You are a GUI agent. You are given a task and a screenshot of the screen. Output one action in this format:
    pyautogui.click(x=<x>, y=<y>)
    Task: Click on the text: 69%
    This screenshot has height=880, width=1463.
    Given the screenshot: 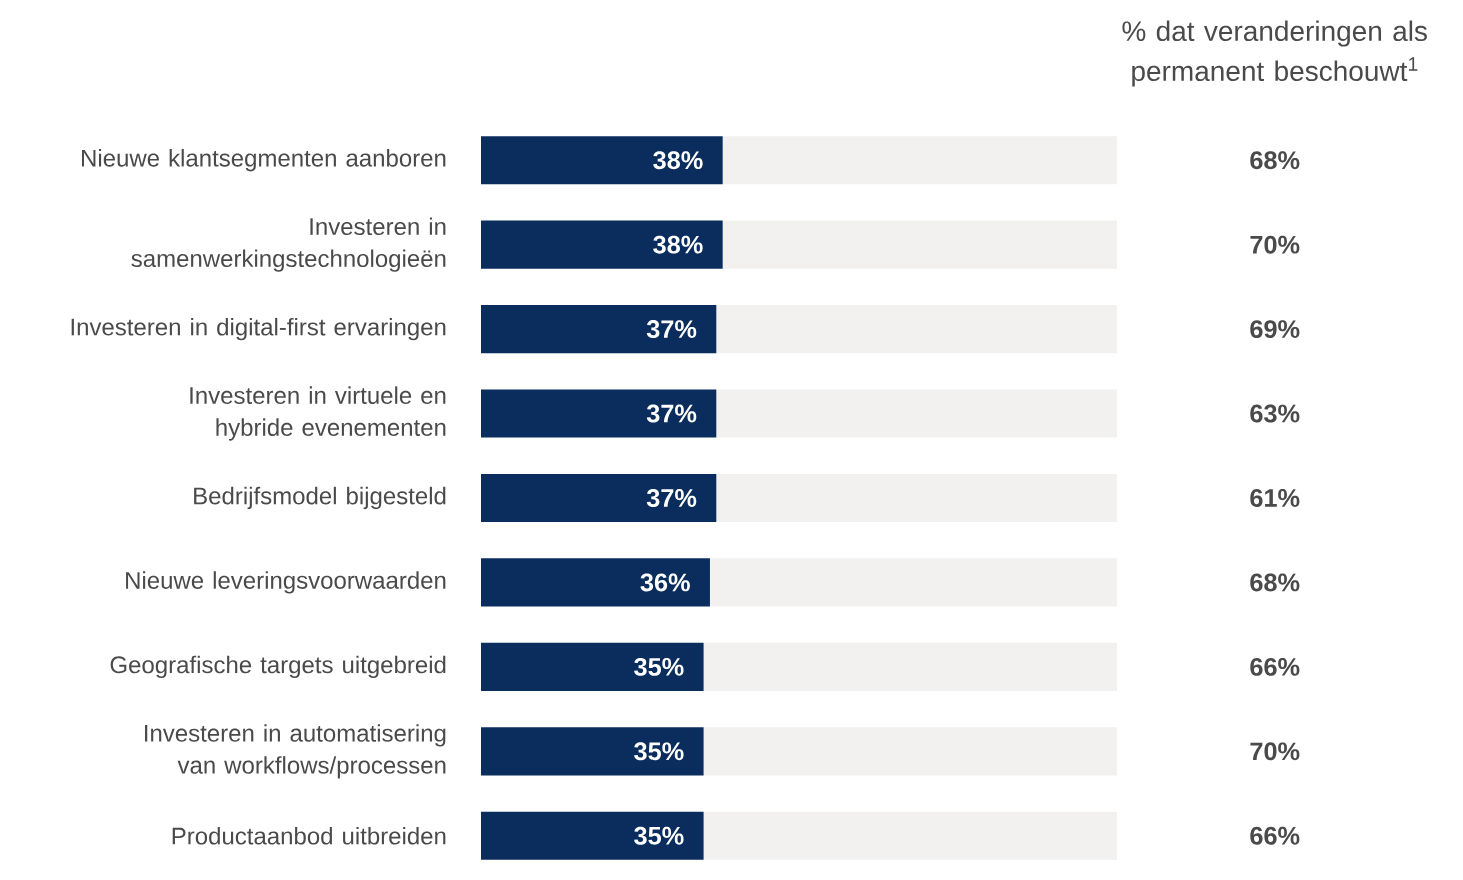 What is the action you would take?
    pyautogui.click(x=1275, y=329)
    